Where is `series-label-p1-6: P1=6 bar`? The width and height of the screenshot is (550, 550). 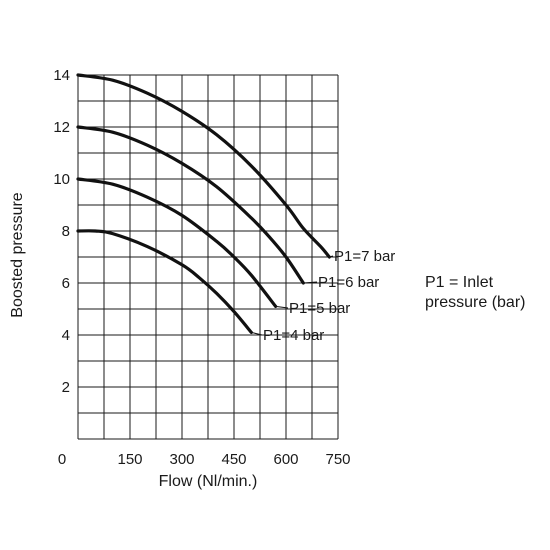 series-label-p1-6: P1=6 bar is located at coordinates (348, 282).